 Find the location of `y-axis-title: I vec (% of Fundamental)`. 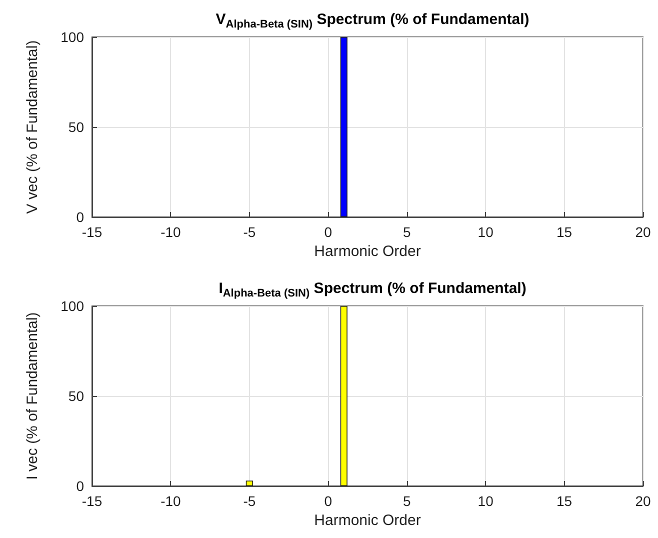

y-axis-title: I vec (% of Fundamental) is located at coordinates (32, 396).